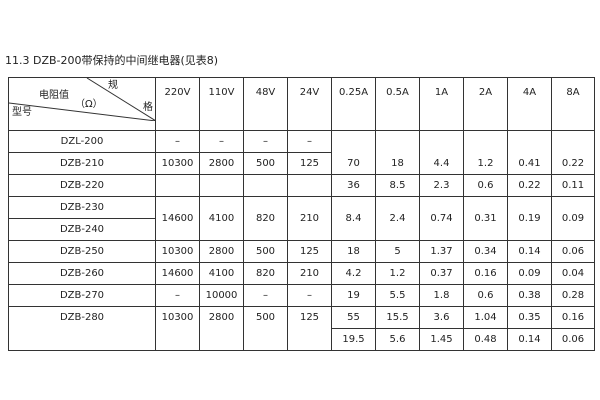 The width and height of the screenshot is (600, 400). What do you see at coordinates (485, 339) in the screenshot?
I see `value-cell: 0.48` at bounding box center [485, 339].